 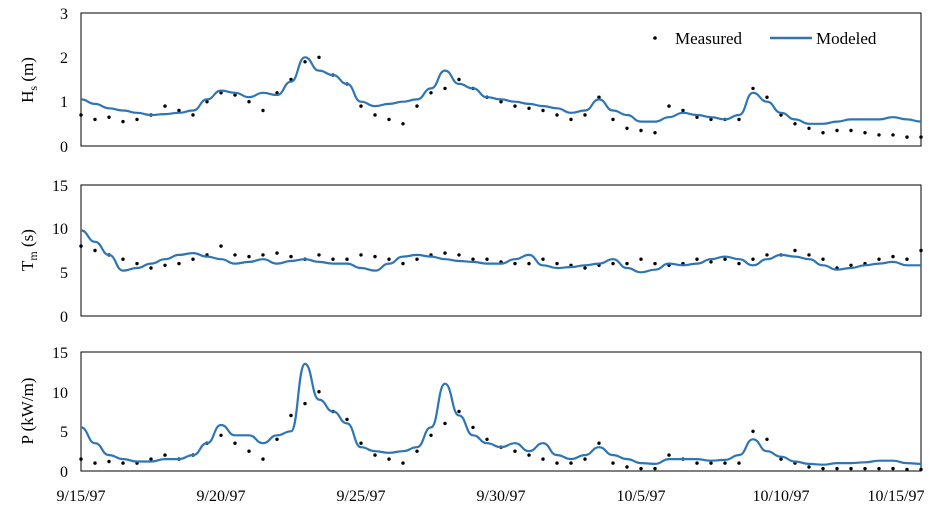 I want to click on x-tick-label: 9/20/97, so click(x=221, y=496).